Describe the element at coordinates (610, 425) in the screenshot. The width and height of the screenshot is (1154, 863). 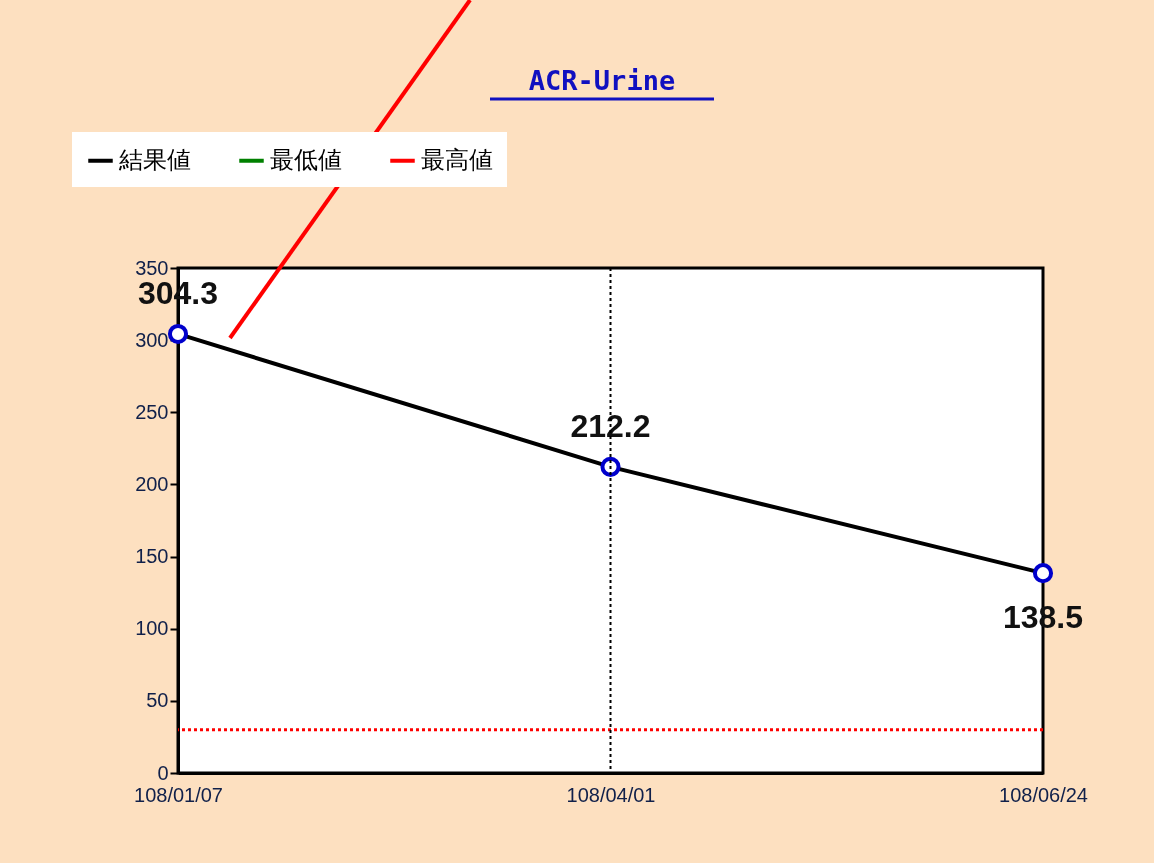
I see `data-label: 212.2` at that location.